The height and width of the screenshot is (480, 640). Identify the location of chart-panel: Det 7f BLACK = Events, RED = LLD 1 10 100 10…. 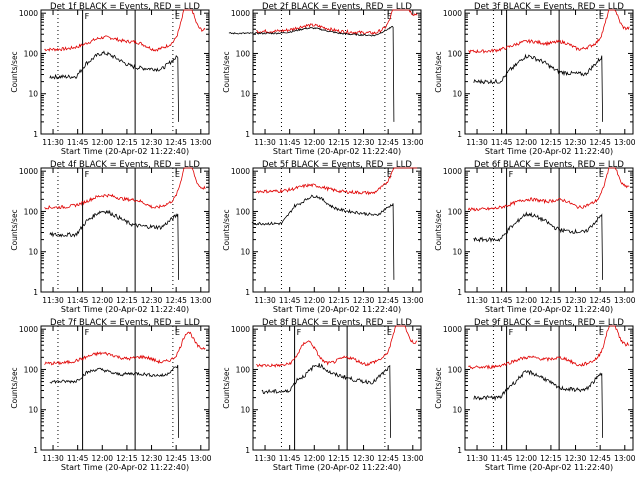
(111, 395).